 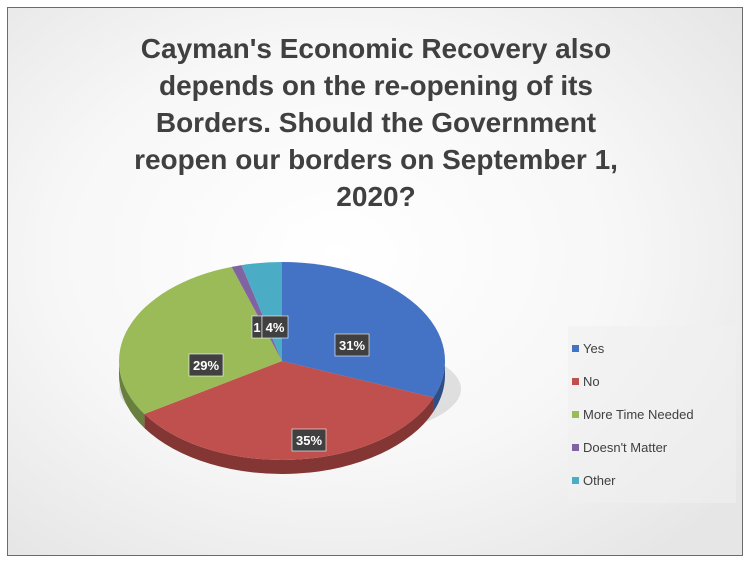 I want to click on data-label-more-time-needed: 29%, so click(x=206, y=365).